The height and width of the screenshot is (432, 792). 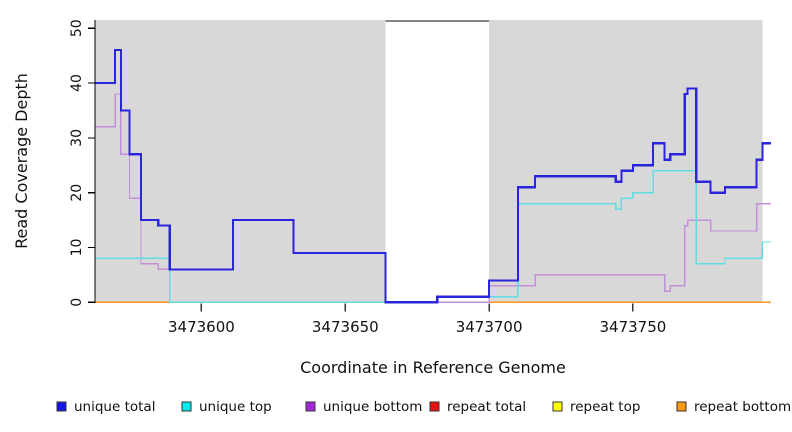 What do you see at coordinates (235, 407) in the screenshot?
I see `legend-label-unique-top: unique top` at bounding box center [235, 407].